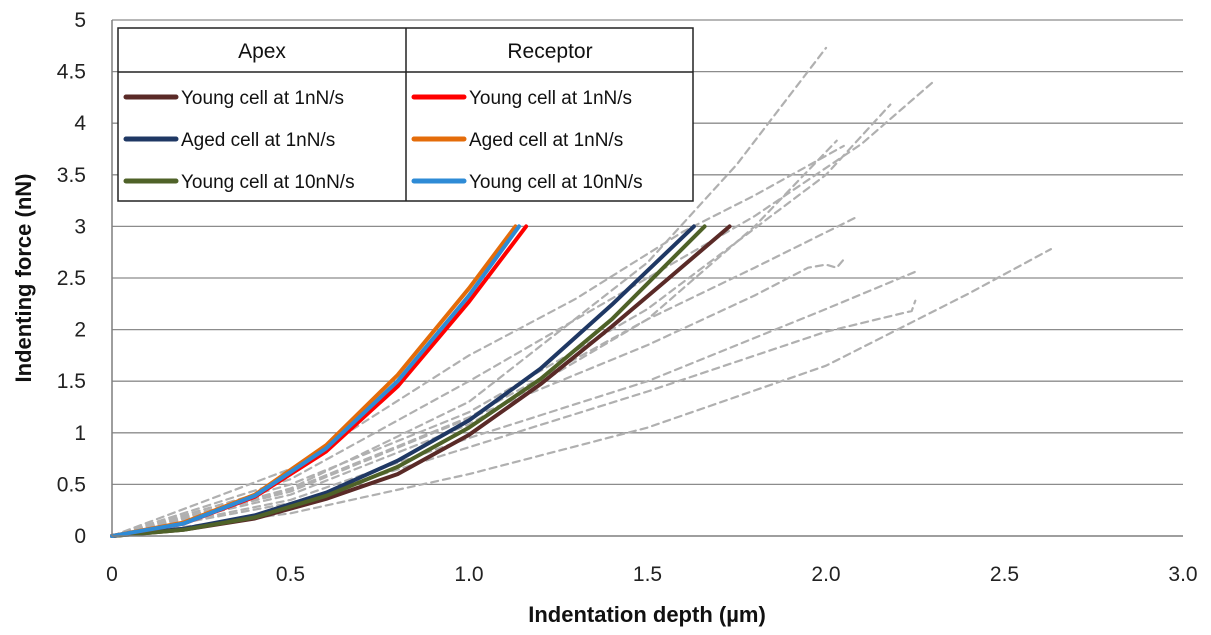 Image resolution: width=1211 pixels, height=635 pixels. What do you see at coordinates (262, 51) in the screenshot?
I see `legend-header-apex: Apex` at bounding box center [262, 51].